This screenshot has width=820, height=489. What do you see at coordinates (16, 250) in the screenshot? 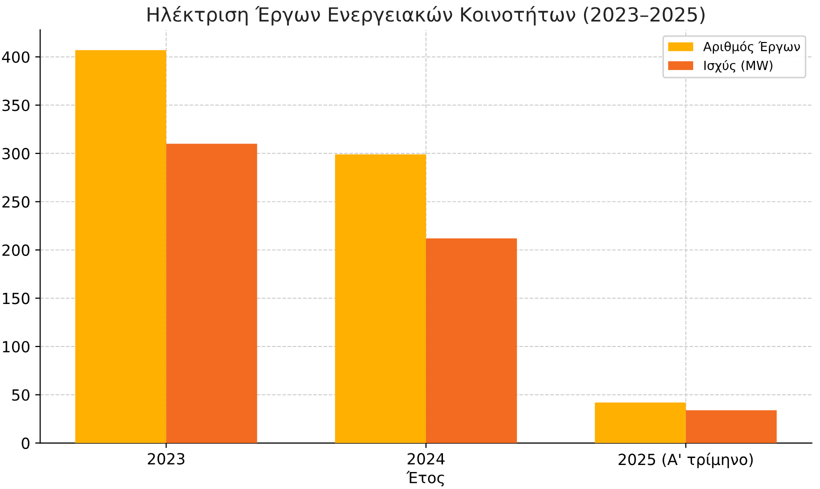
I see `y-tick-label: 200` at bounding box center [16, 250].